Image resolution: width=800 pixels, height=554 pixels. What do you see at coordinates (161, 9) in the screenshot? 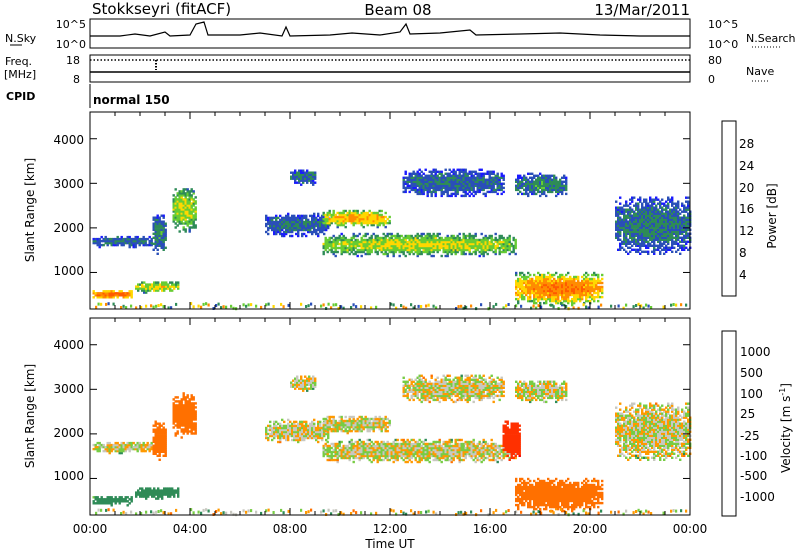
I see `station-title: Stokkseyri (fitACF)` at bounding box center [161, 9].